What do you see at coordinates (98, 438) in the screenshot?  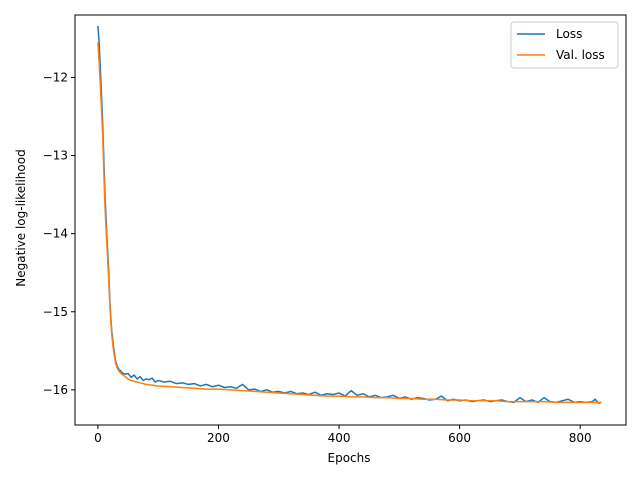 I see `x-tick-label: 0` at bounding box center [98, 438].